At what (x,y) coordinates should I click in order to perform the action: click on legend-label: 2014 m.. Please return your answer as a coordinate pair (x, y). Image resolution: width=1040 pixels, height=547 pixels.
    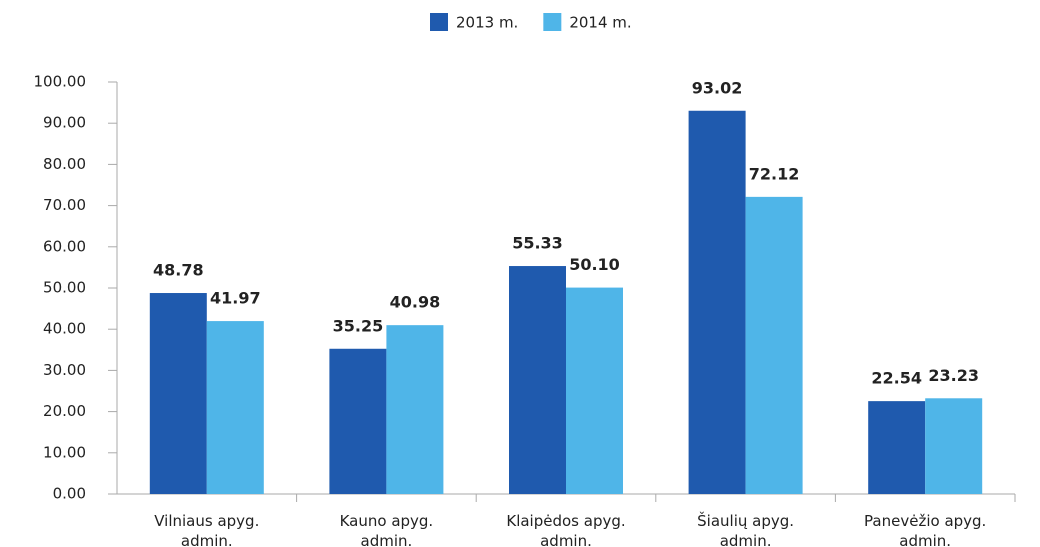
    Looking at the image, I should click on (600, 23).